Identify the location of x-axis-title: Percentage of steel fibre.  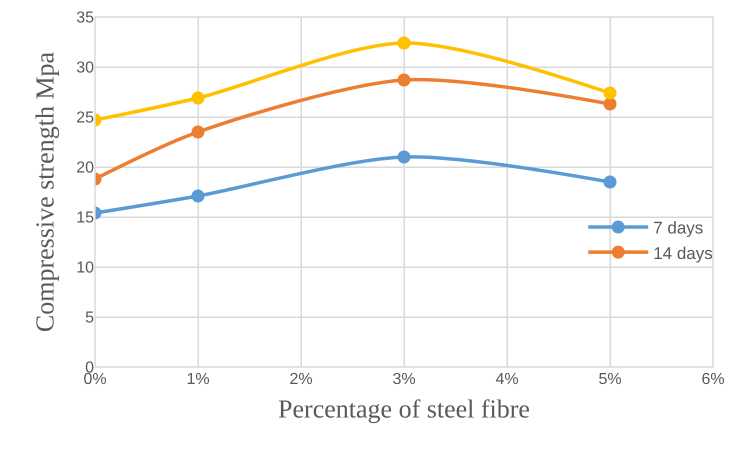
(404, 409).